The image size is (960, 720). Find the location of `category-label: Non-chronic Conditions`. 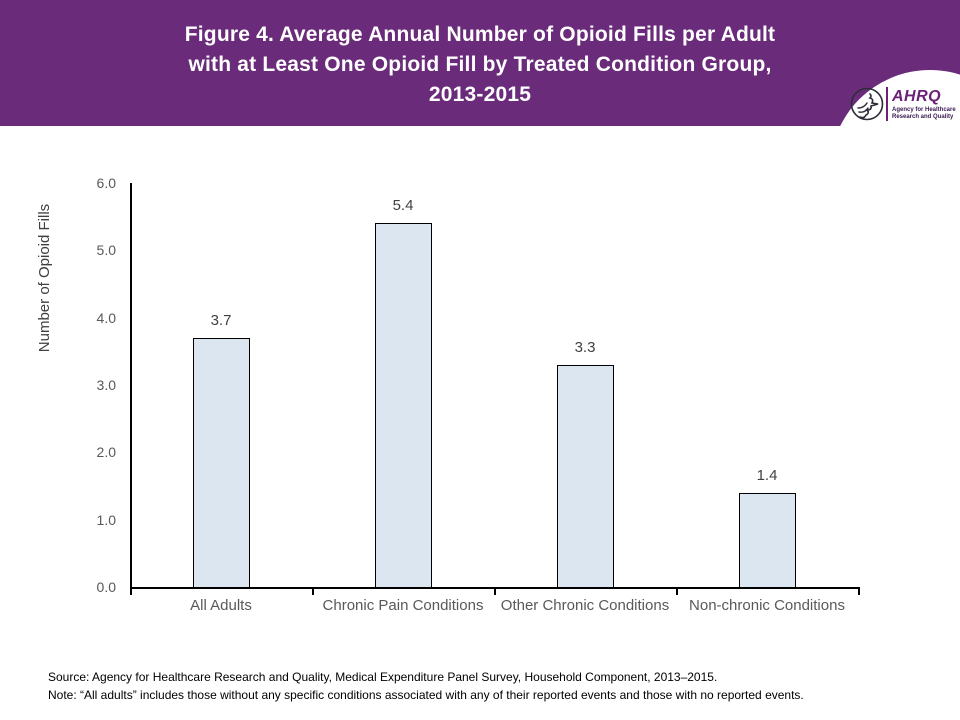

category-label: Non-chronic Conditions is located at coordinates (767, 605).